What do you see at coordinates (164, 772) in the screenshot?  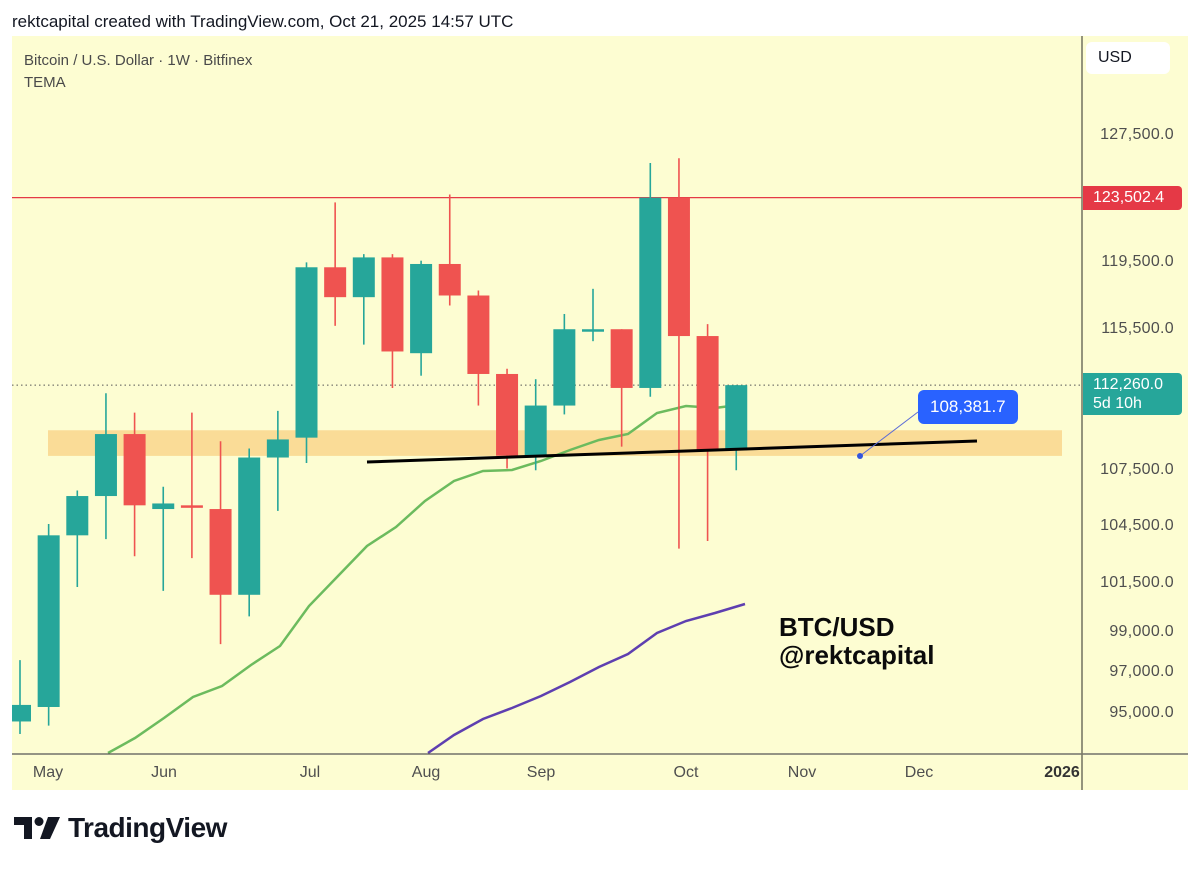 I see `time-tick-label: Jun` at bounding box center [164, 772].